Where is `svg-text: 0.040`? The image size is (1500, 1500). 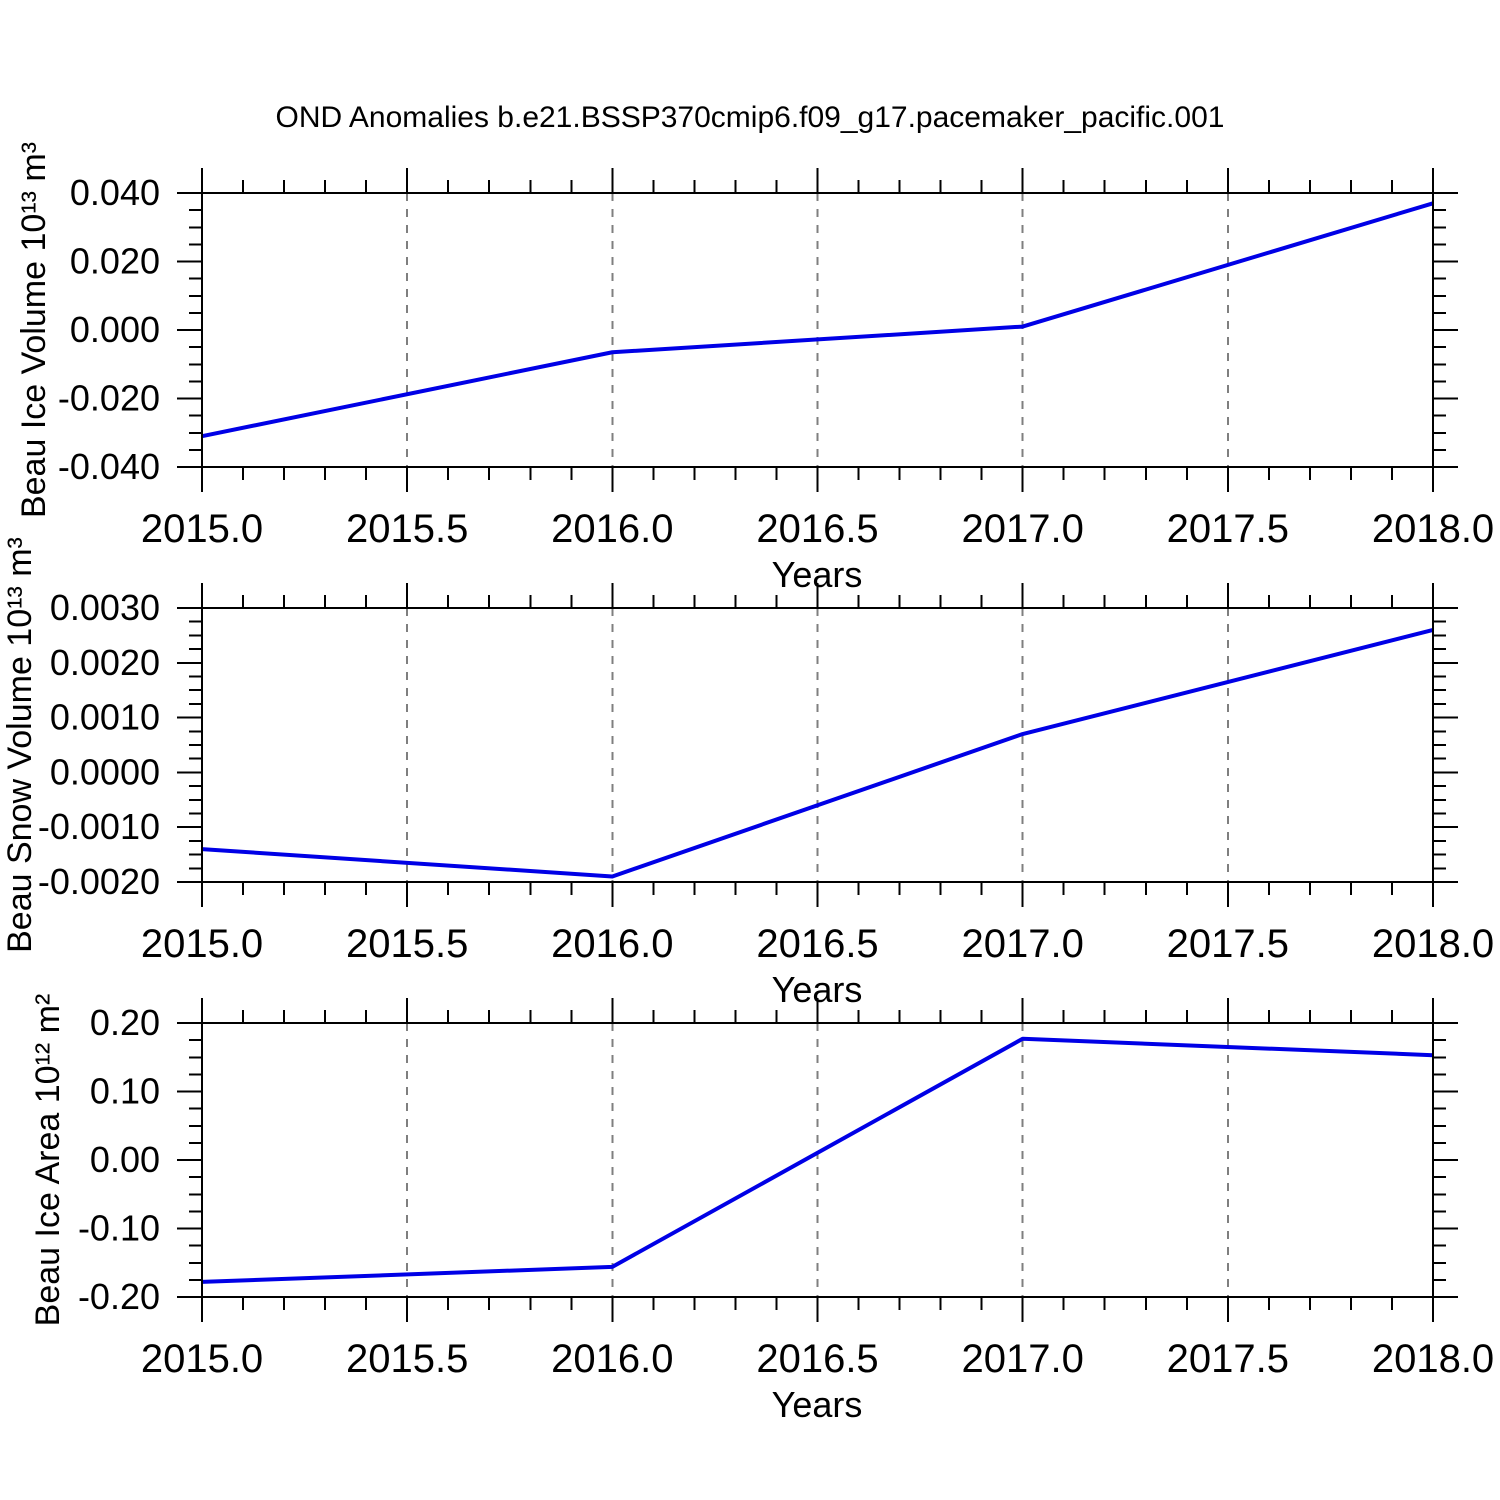
svg-text: 0.040 is located at coordinates (115, 192).